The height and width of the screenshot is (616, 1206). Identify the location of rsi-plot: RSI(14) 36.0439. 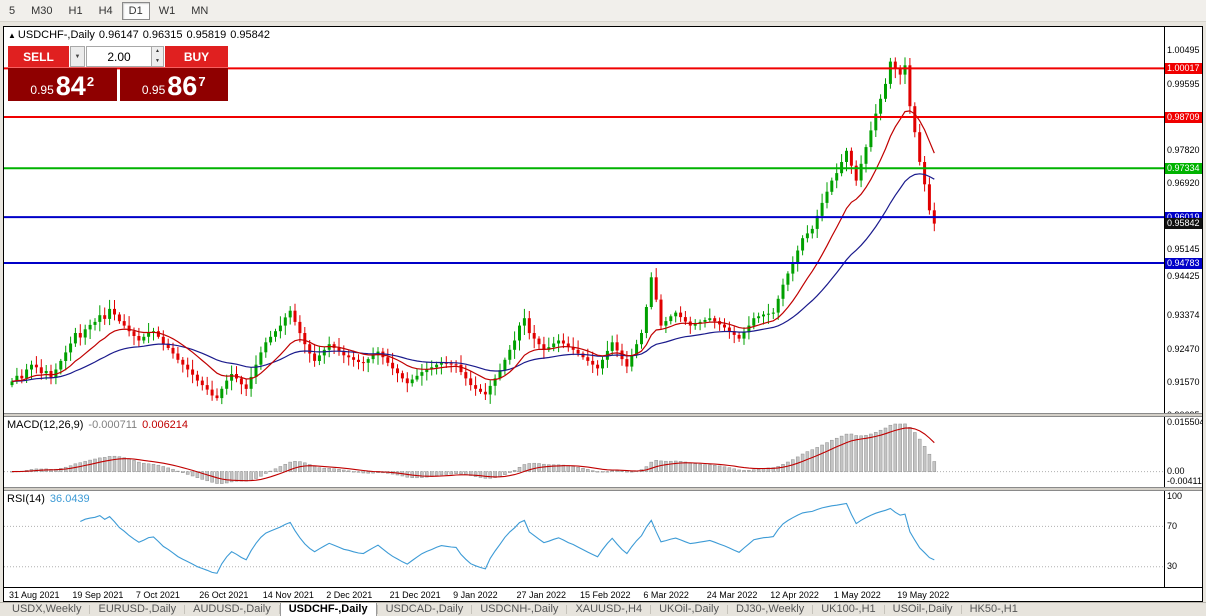
(584, 539).